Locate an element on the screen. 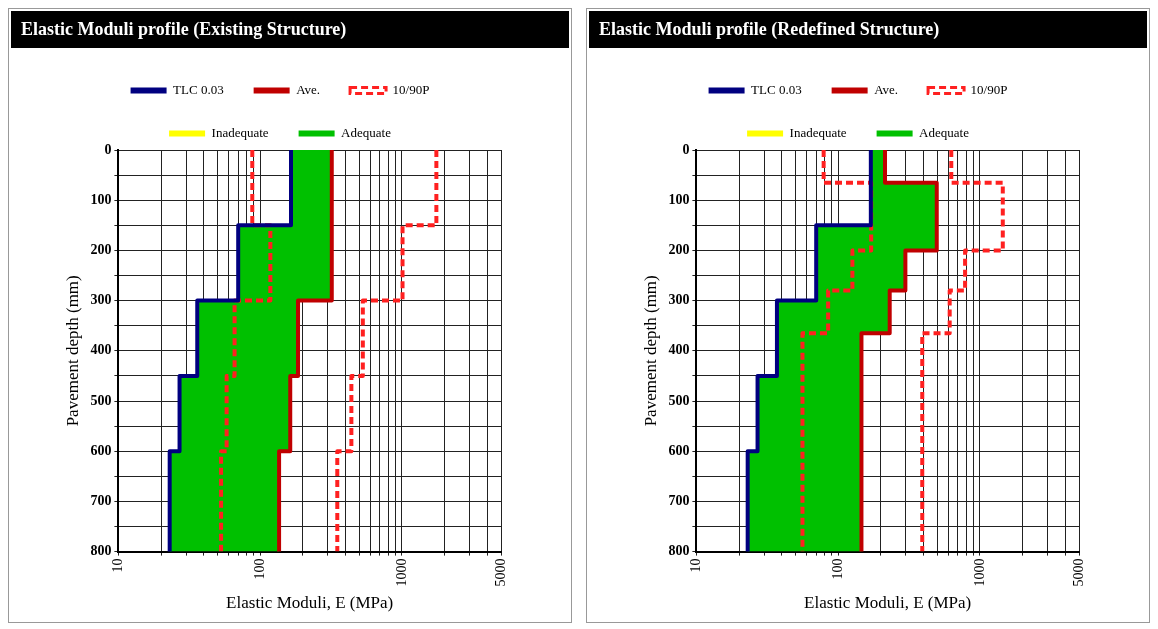 Image resolution: width=1158 pixels, height=629 pixels. chart-title: Elastic Moduli profile (Redefined Structure) is located at coordinates (868, 29).